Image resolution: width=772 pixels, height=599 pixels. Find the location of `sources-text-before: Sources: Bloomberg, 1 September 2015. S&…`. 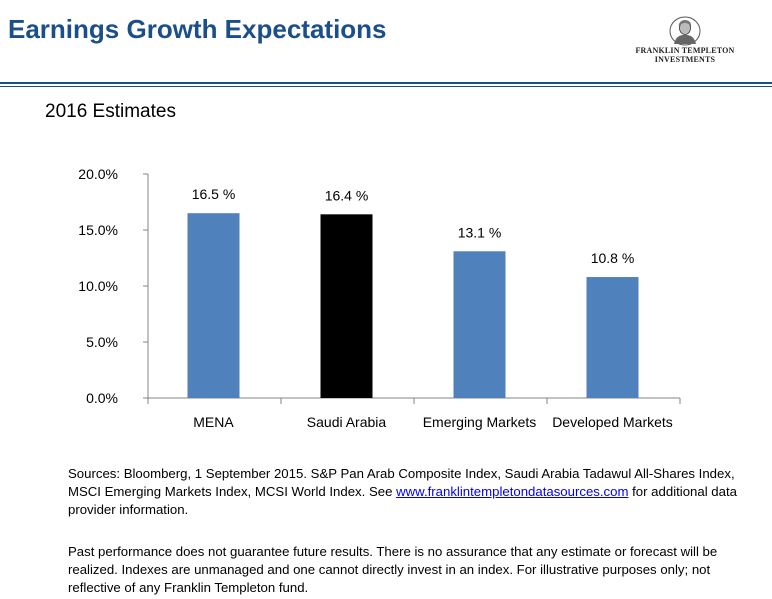

sources-text-before: Sources: Bloomberg, 1 September 2015. S&… is located at coordinates (401, 482).